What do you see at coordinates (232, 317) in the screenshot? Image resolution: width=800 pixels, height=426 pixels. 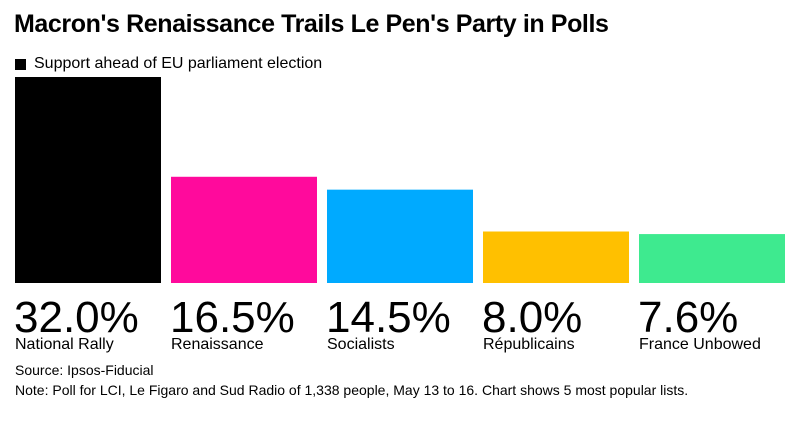 I see `value-label-1: 16.5%` at bounding box center [232, 317].